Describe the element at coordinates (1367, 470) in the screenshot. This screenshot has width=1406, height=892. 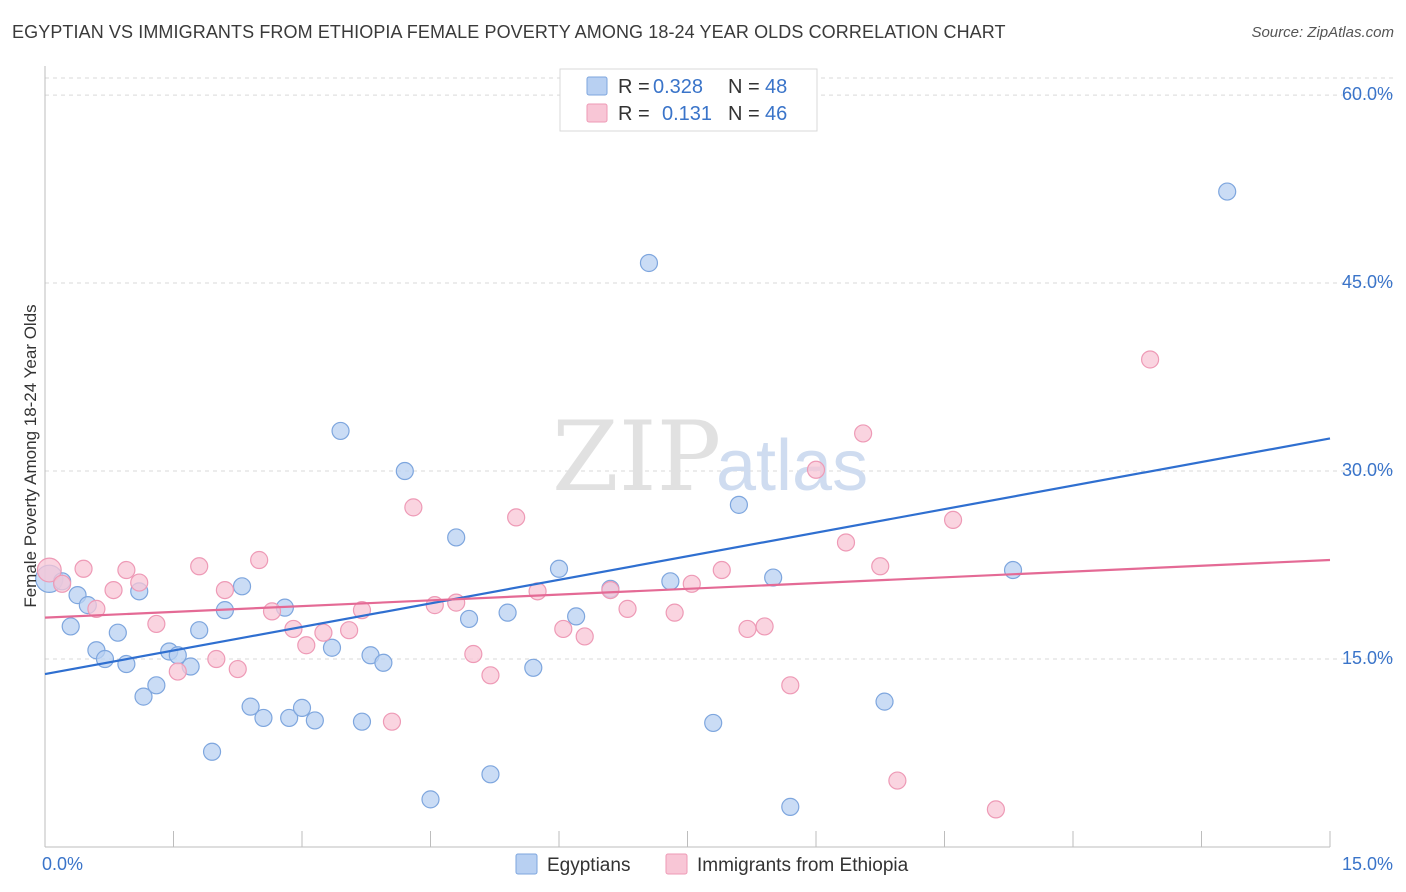
I see `y-tick-label: 30.0%` at that location.